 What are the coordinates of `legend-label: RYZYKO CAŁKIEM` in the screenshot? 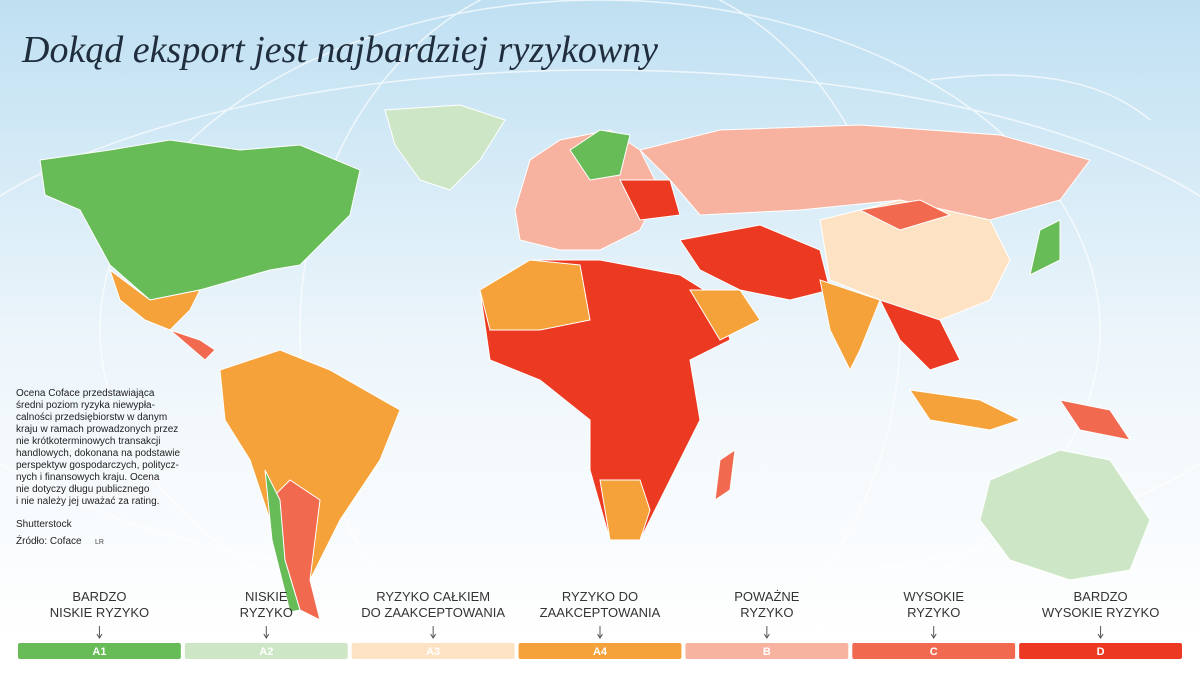 It's located at (433, 596).